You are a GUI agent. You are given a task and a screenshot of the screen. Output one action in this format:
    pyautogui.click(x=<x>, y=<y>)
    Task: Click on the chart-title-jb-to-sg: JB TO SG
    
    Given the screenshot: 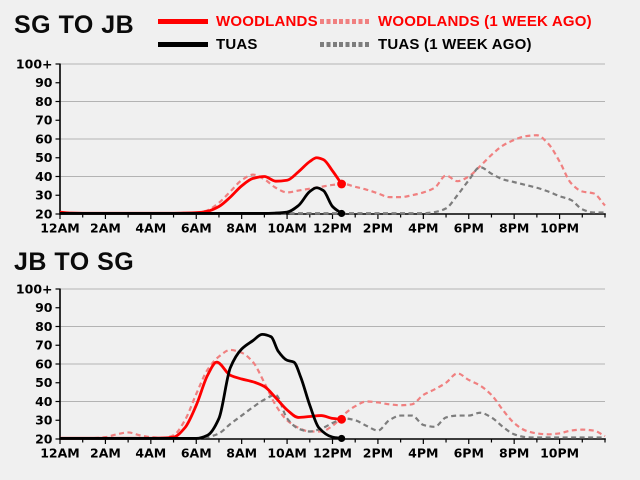 What is the action you would take?
    pyautogui.click(x=74, y=262)
    